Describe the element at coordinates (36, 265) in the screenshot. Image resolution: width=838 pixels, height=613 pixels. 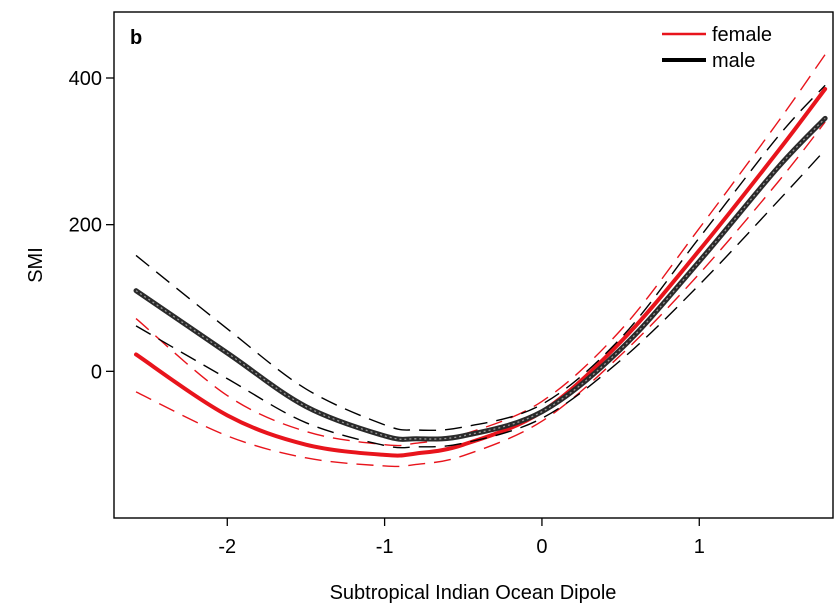
I see `y-axis-title: SMI` at that location.